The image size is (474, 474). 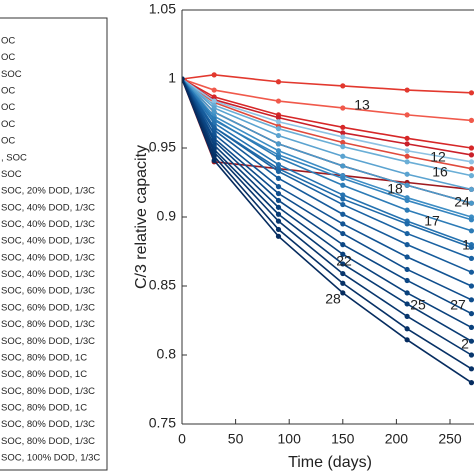 What do you see at coordinates (466, 245) in the screenshot?
I see `curve-label: 1` at bounding box center [466, 245].